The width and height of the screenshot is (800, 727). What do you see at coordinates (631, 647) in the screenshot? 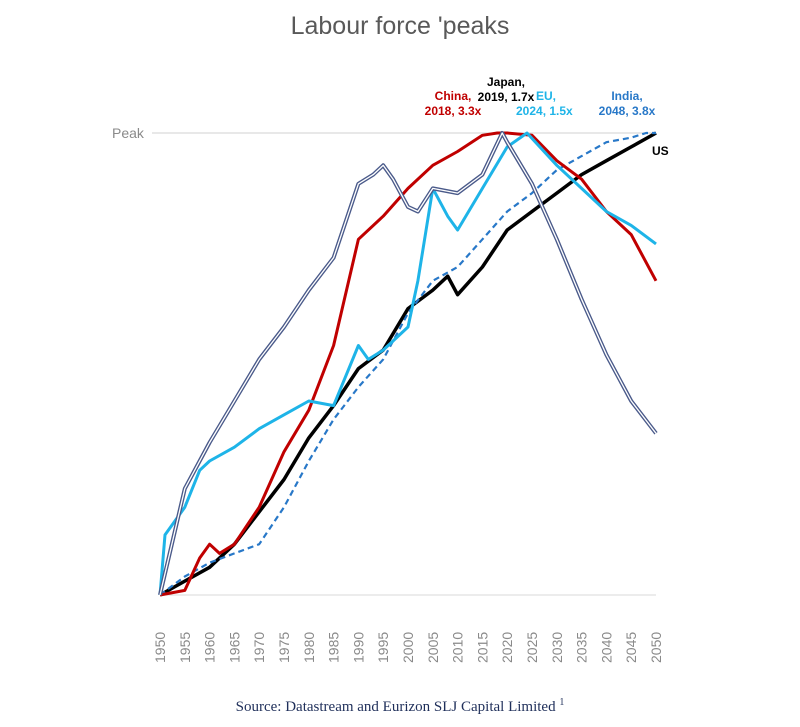
I see `x-tick-label: 2045` at bounding box center [631, 647].